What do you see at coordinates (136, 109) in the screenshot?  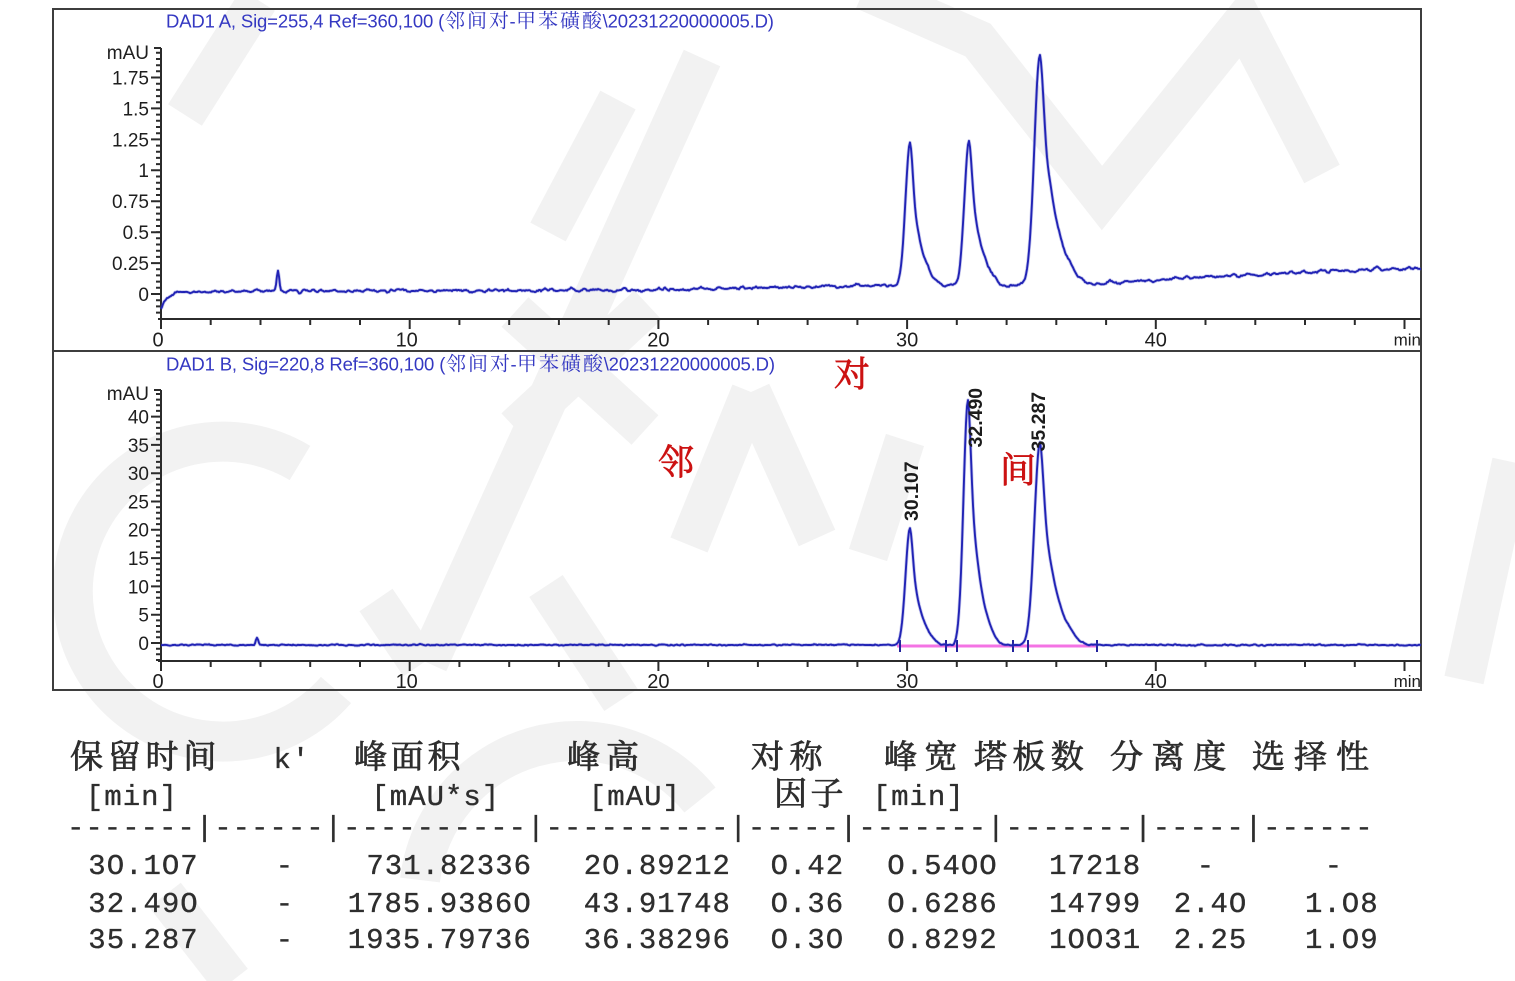 I see `svg-text: 1.5` at bounding box center [136, 109].